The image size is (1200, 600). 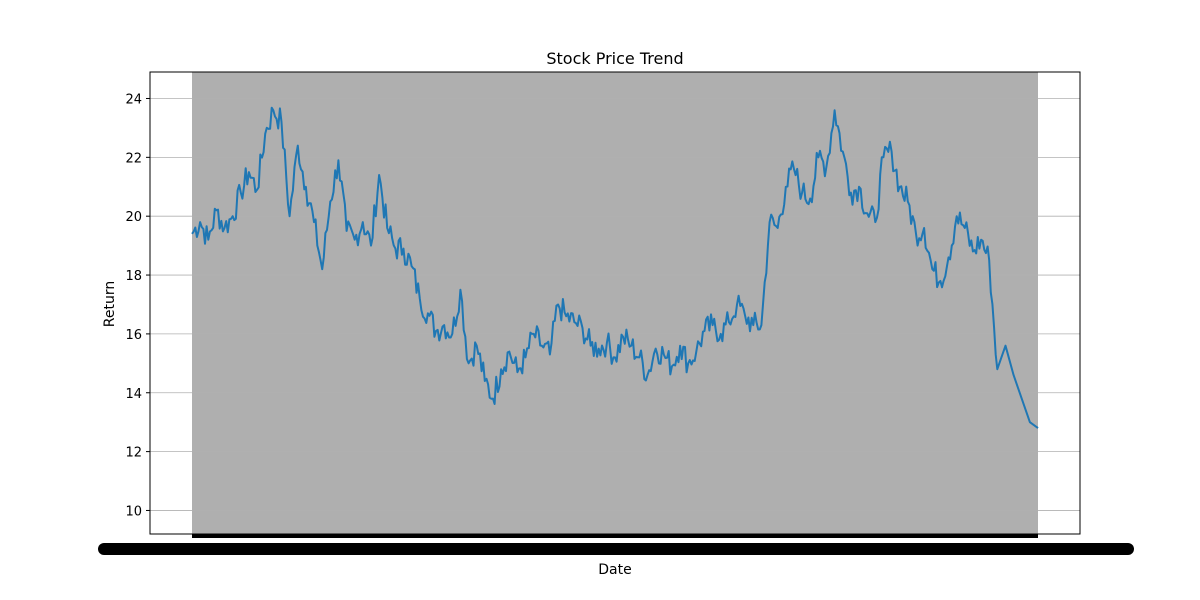 What do you see at coordinates (133, 394) in the screenshot?
I see `y-tick-label: 14` at bounding box center [133, 394].